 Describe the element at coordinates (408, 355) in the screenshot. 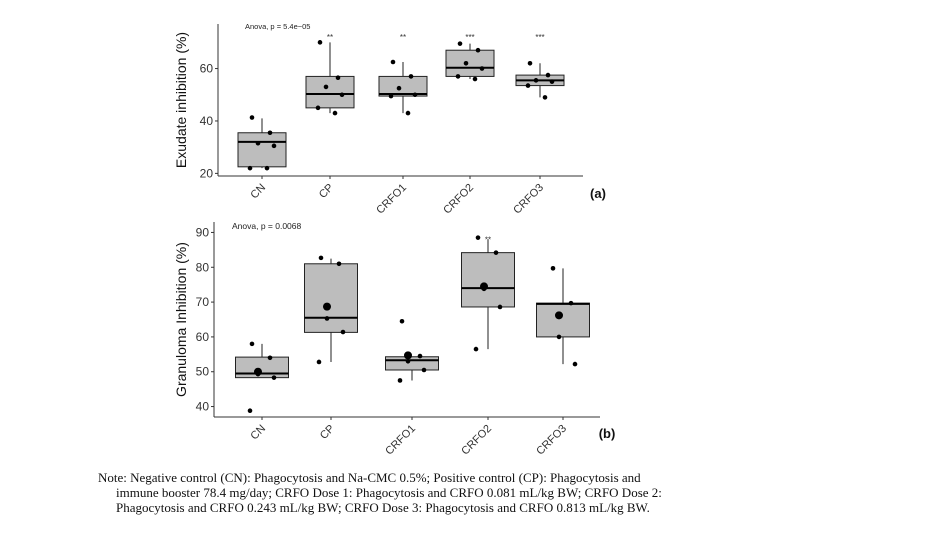

I see `mean-point-crfo1` at that location.